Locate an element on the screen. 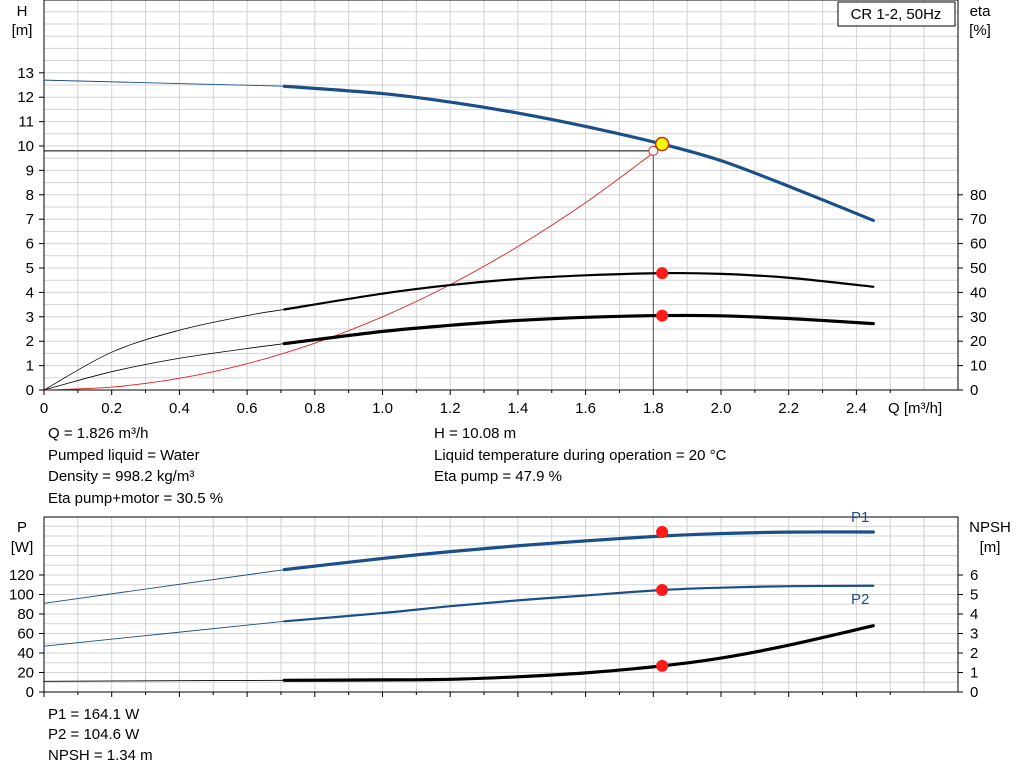 The width and height of the screenshot is (1024, 781). x-tick-label: 1.4 is located at coordinates (517, 408).